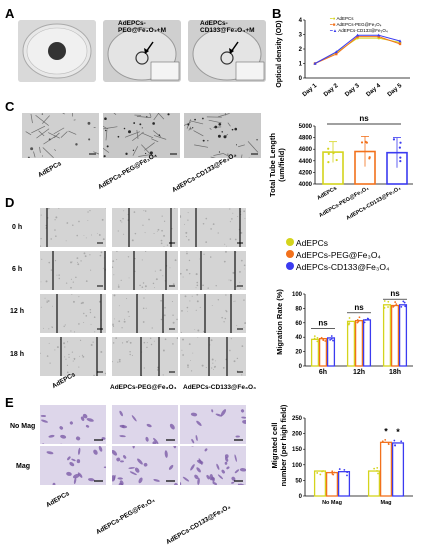 The width and height of the screenshot is (423, 550). I want to click on legend-d-cd133: AdEPCs-CD133@Fe₃O₄, so click(337, 267).